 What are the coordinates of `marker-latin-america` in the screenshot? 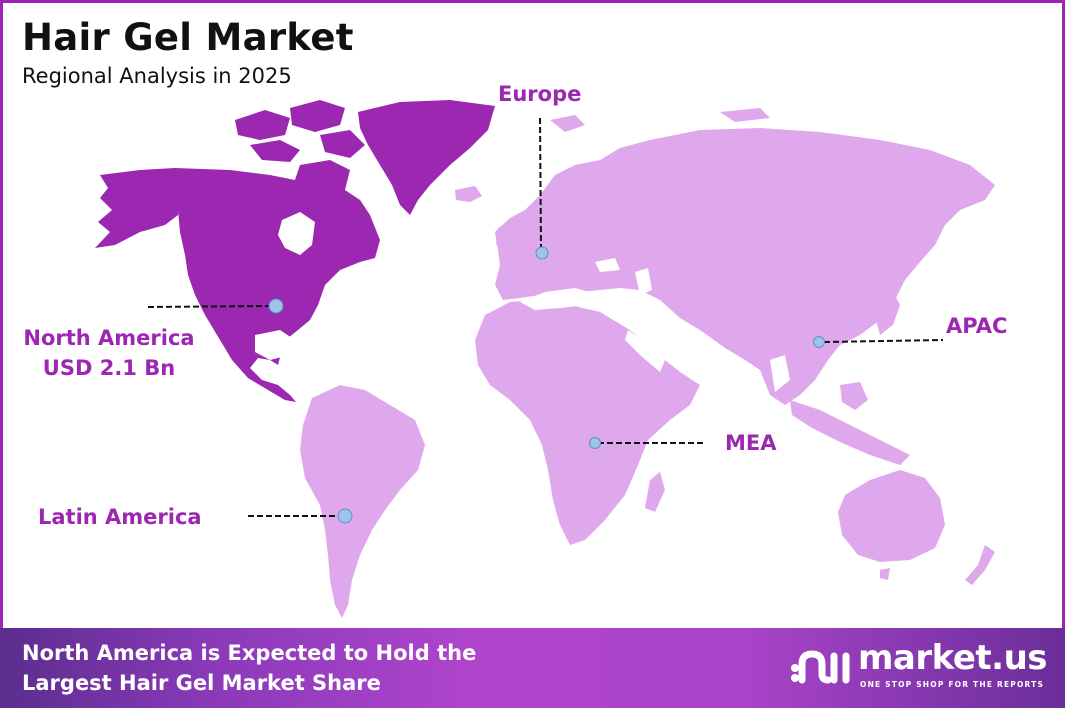 It's located at (345, 516).